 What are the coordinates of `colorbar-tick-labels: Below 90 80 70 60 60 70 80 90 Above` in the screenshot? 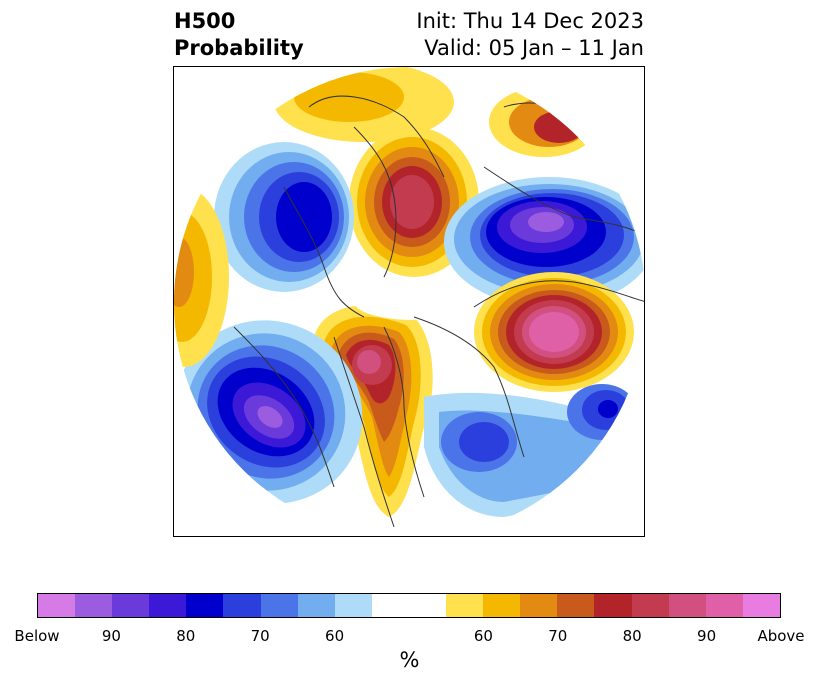 It's located at (409, 637).